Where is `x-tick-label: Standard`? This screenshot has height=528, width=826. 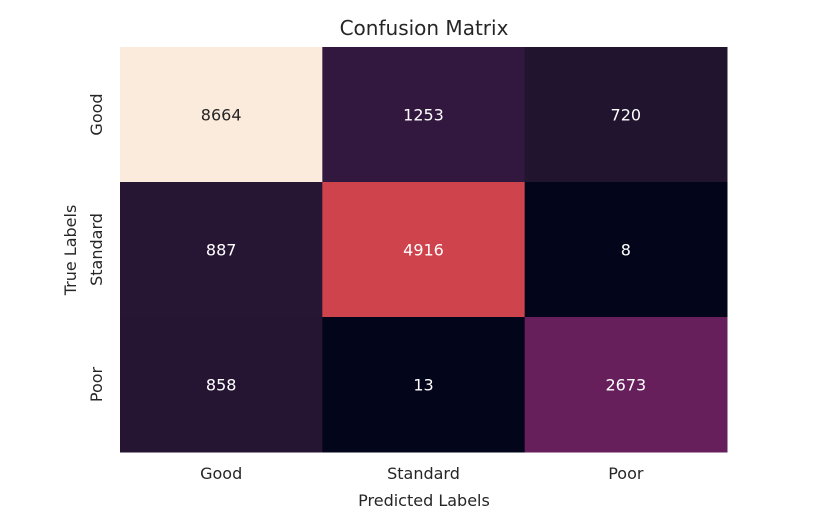
x-tick-label: Standard is located at coordinates (423, 473).